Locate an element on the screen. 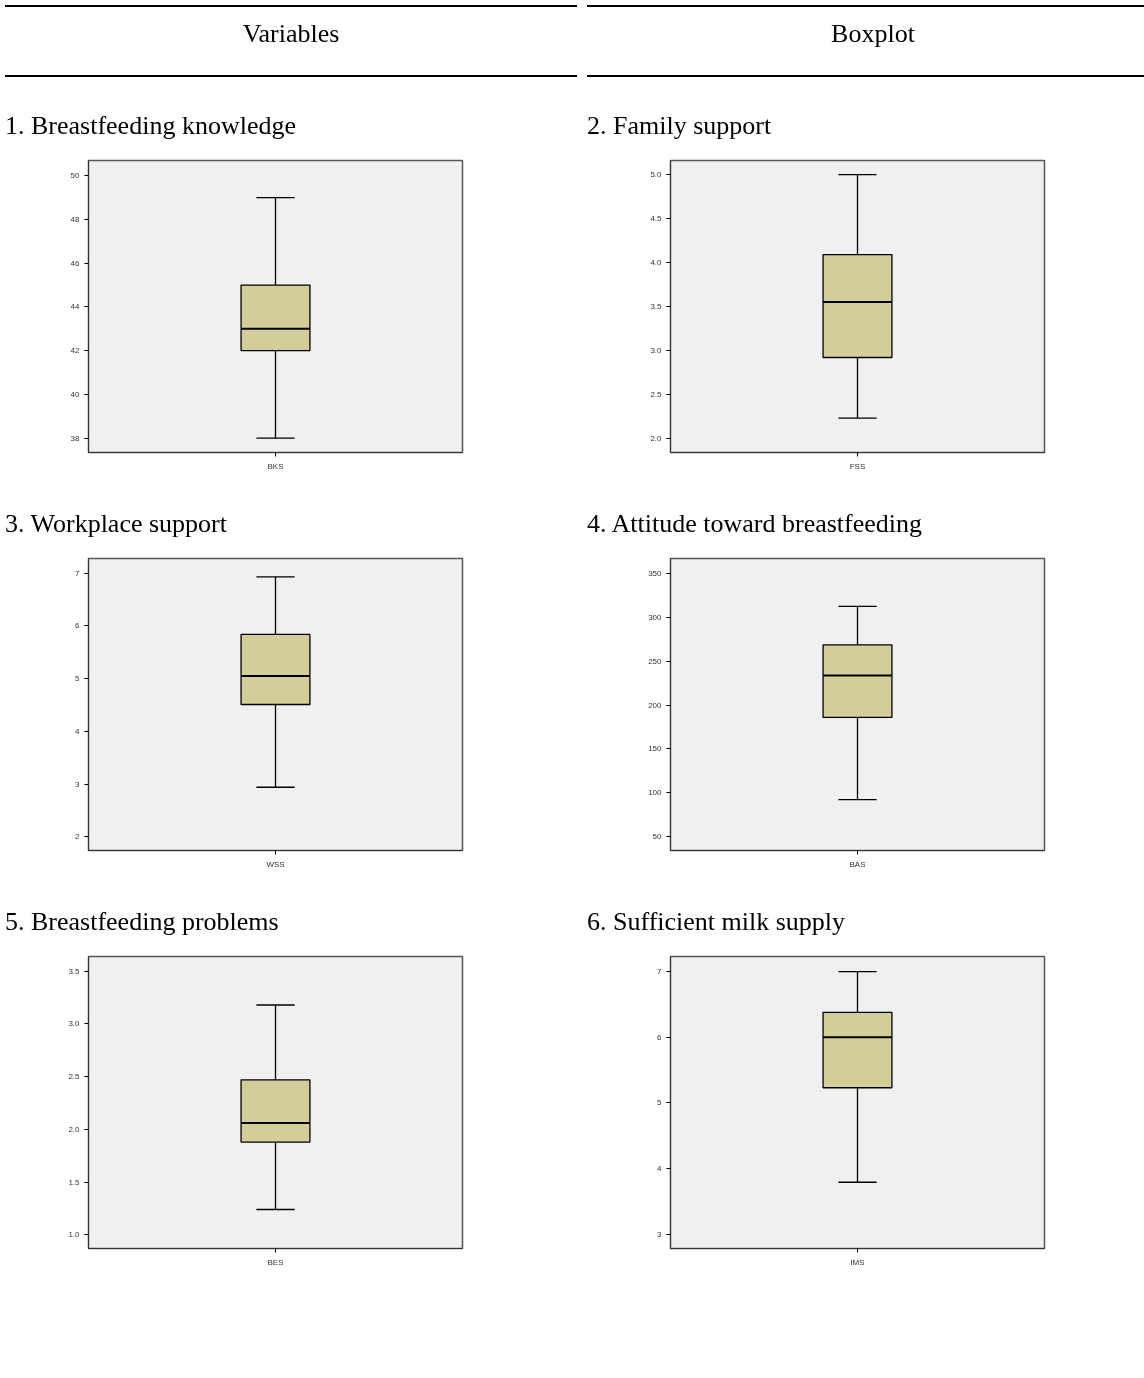  chart-title: 1. Breastfeeding knowledge is located at coordinates (150, 126).